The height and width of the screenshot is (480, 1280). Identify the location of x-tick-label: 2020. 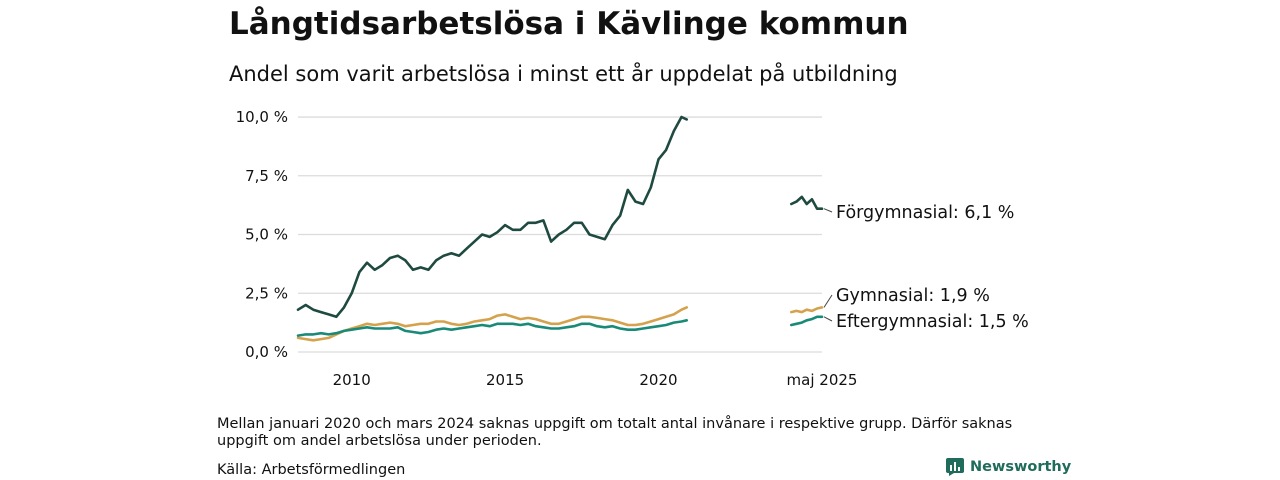
(658, 380).